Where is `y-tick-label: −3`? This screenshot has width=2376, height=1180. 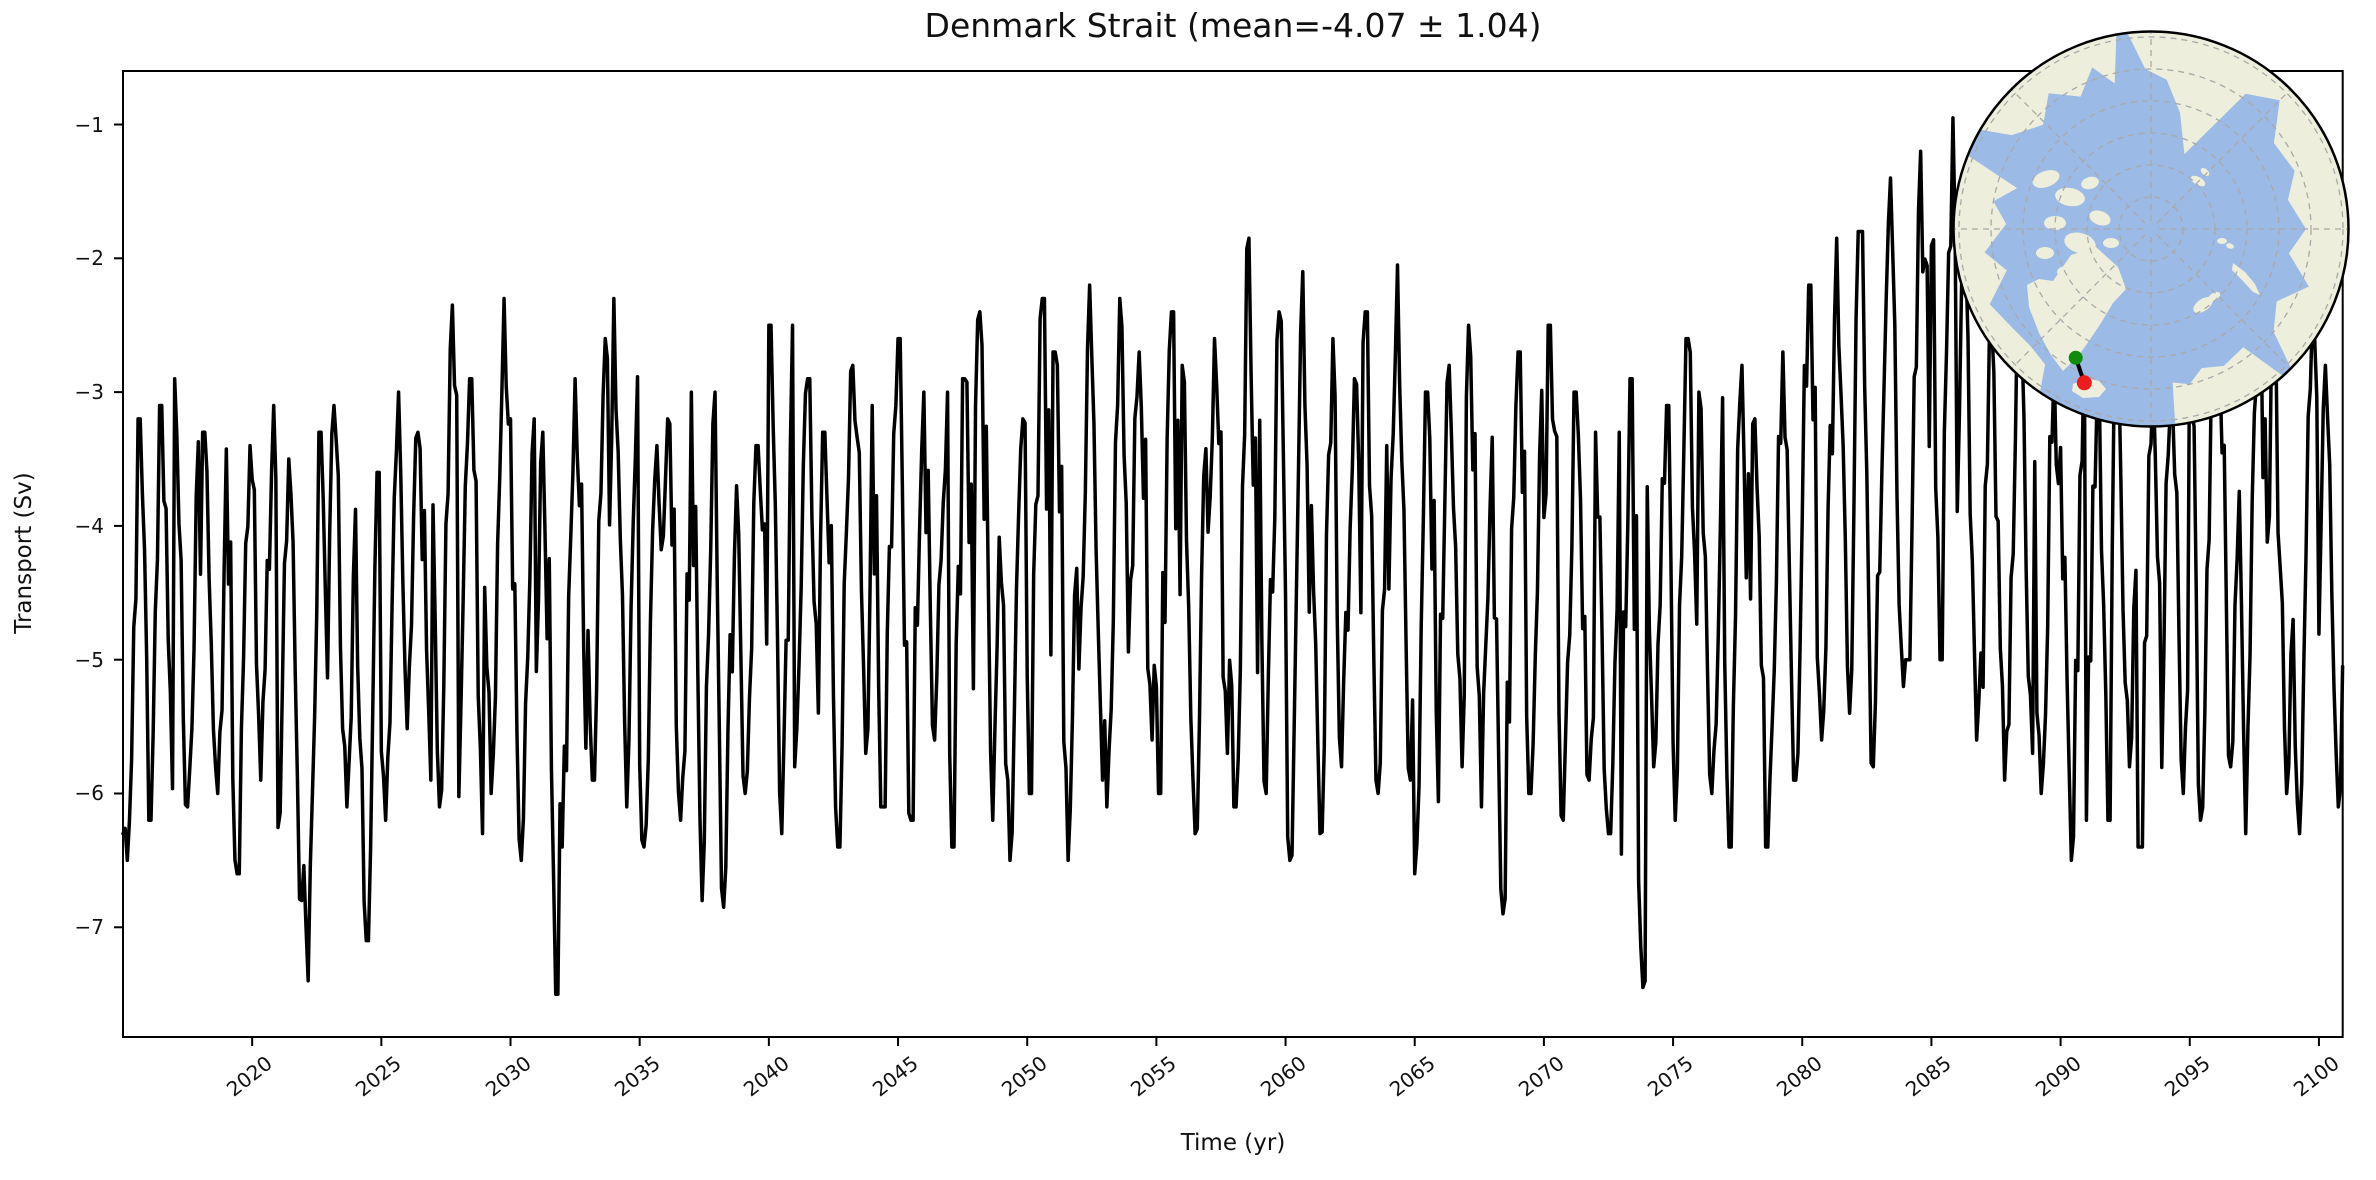
y-tick-label: −3 is located at coordinates (89, 392).